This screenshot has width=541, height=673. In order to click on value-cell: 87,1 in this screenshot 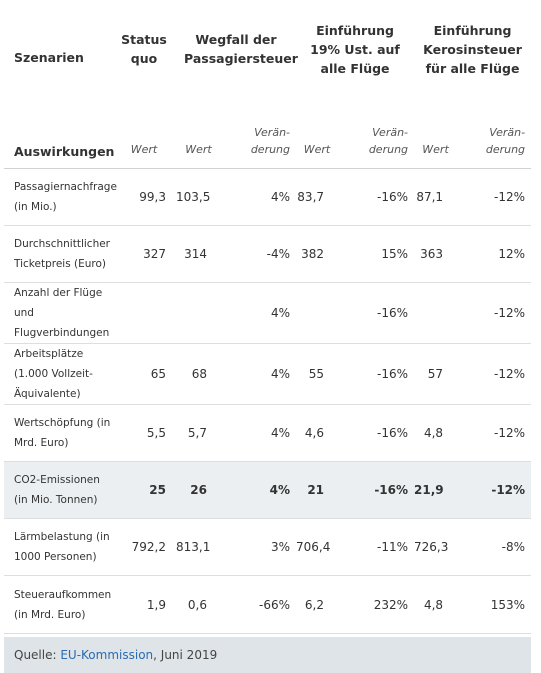, I will do `click(436, 197)`.